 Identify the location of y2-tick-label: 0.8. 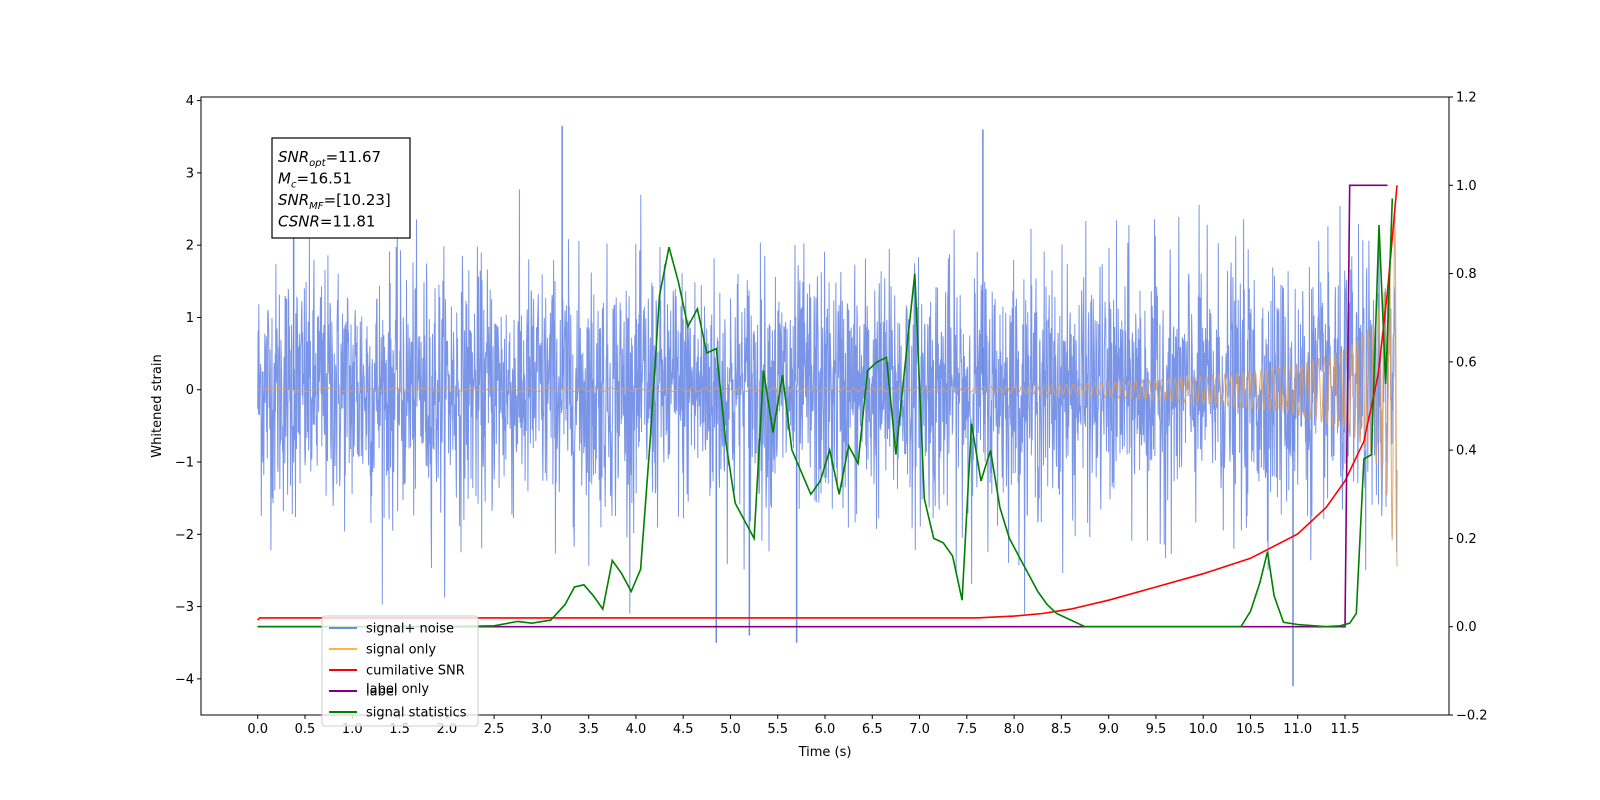
(1466, 274).